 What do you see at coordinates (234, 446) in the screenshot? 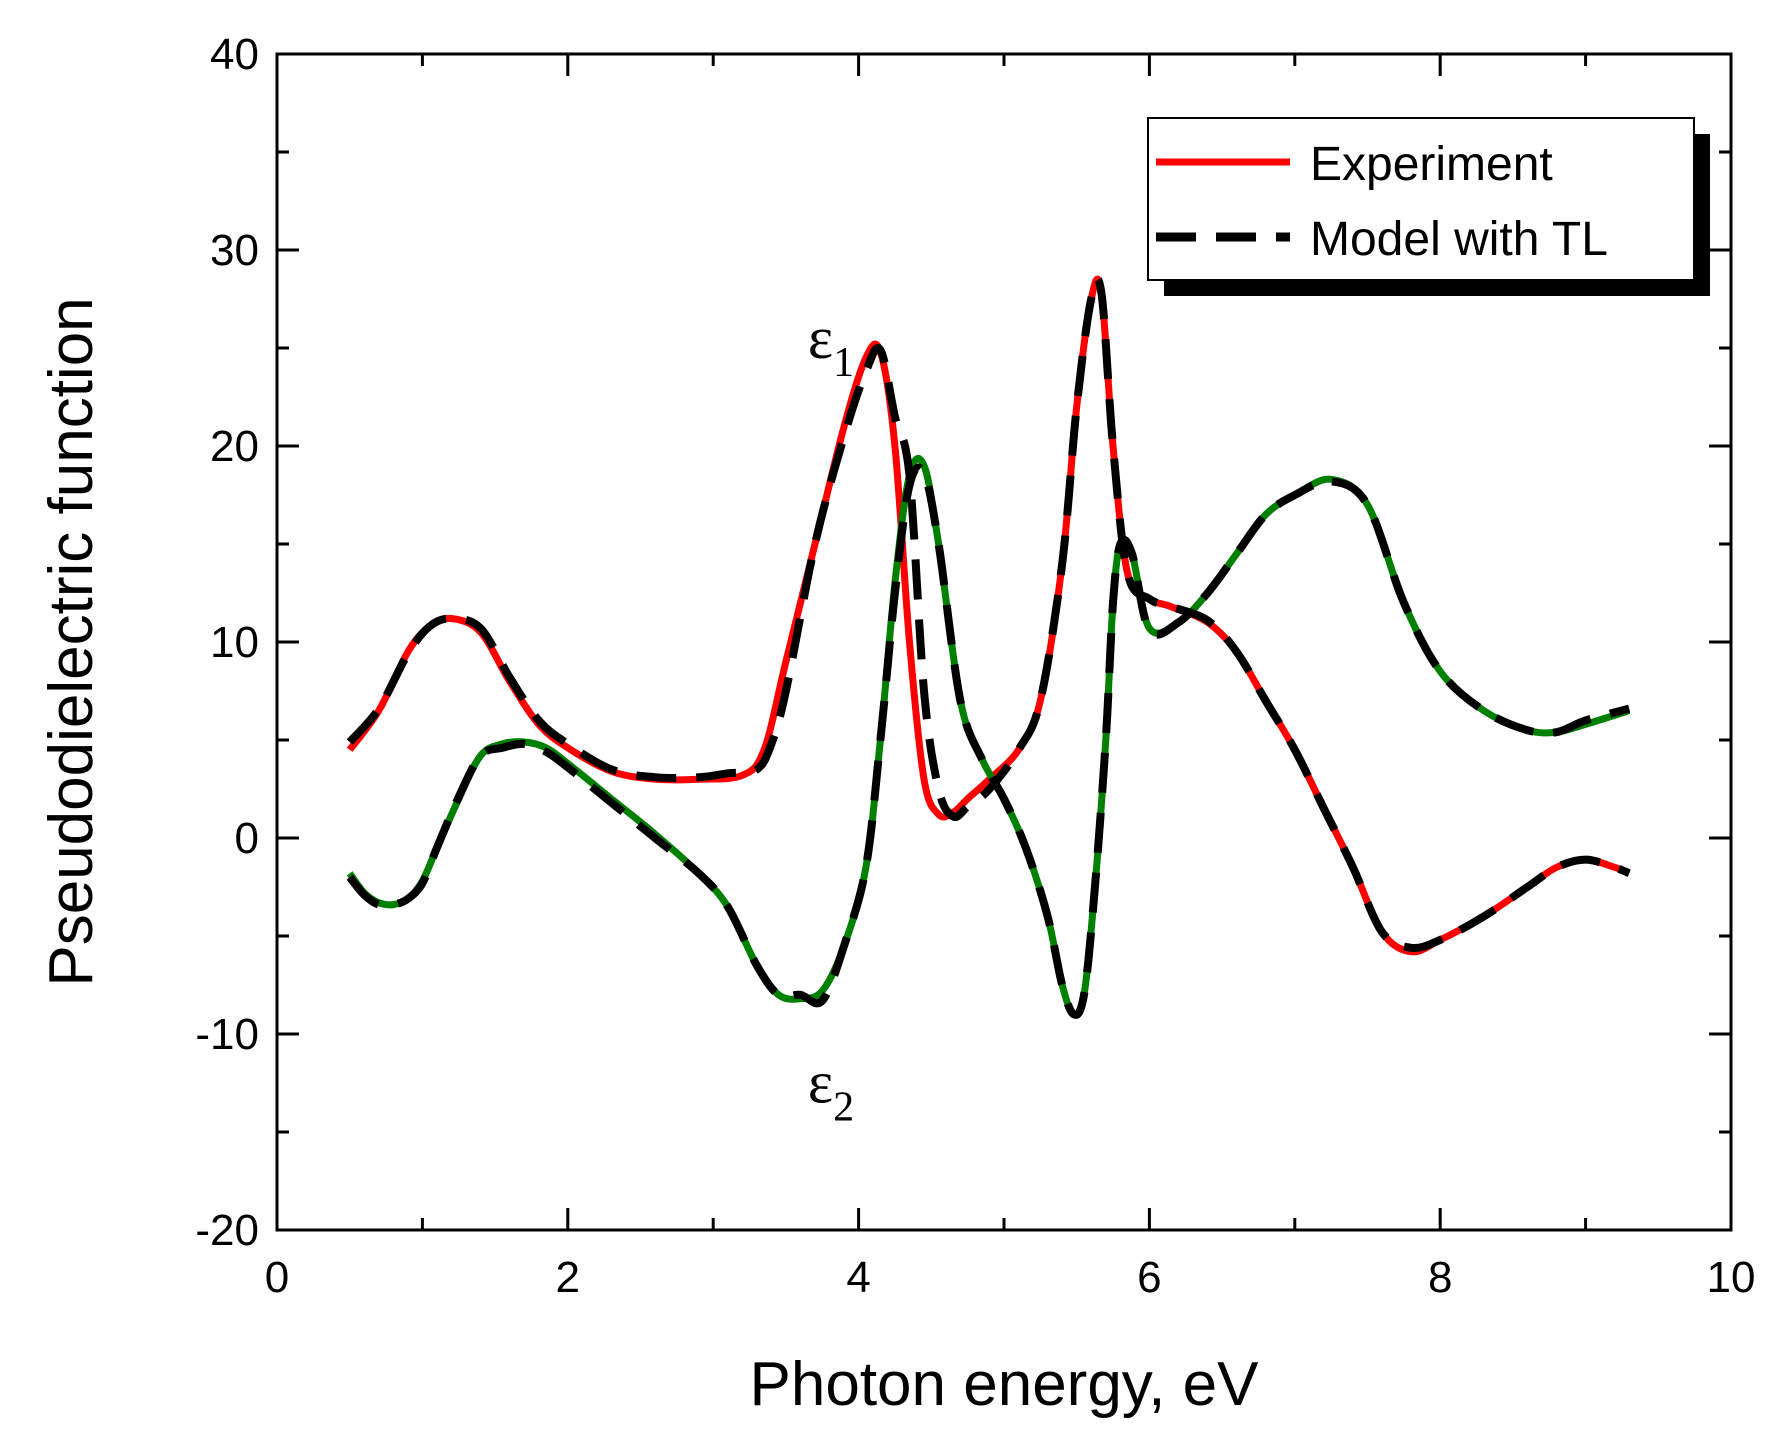
I see `y-tick-label: 20` at bounding box center [234, 446].